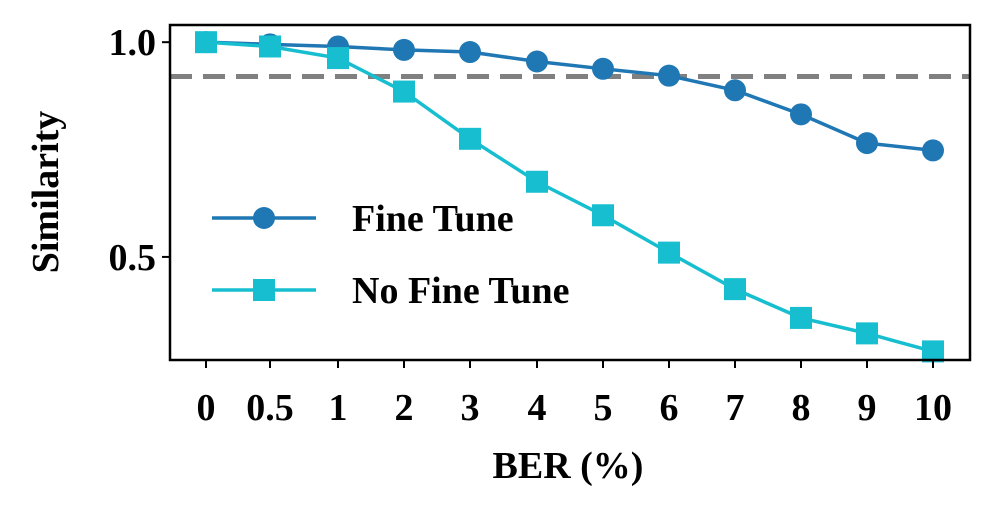 This screenshot has width=996, height=512. Describe the element at coordinates (470, 408) in the screenshot. I see `x-tick-label: 3` at that location.